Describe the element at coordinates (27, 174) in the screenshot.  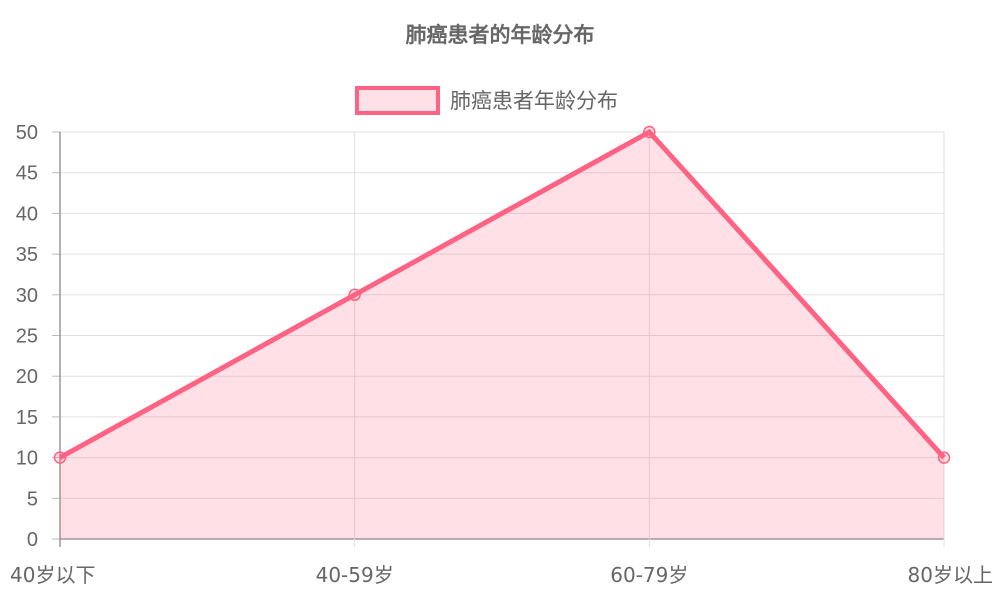
I see `y-tick-label: 45` at that location.